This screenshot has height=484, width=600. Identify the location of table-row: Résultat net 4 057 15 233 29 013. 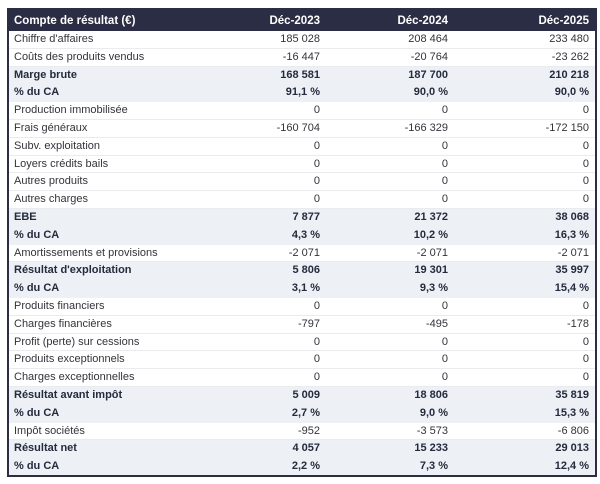
(302, 449).